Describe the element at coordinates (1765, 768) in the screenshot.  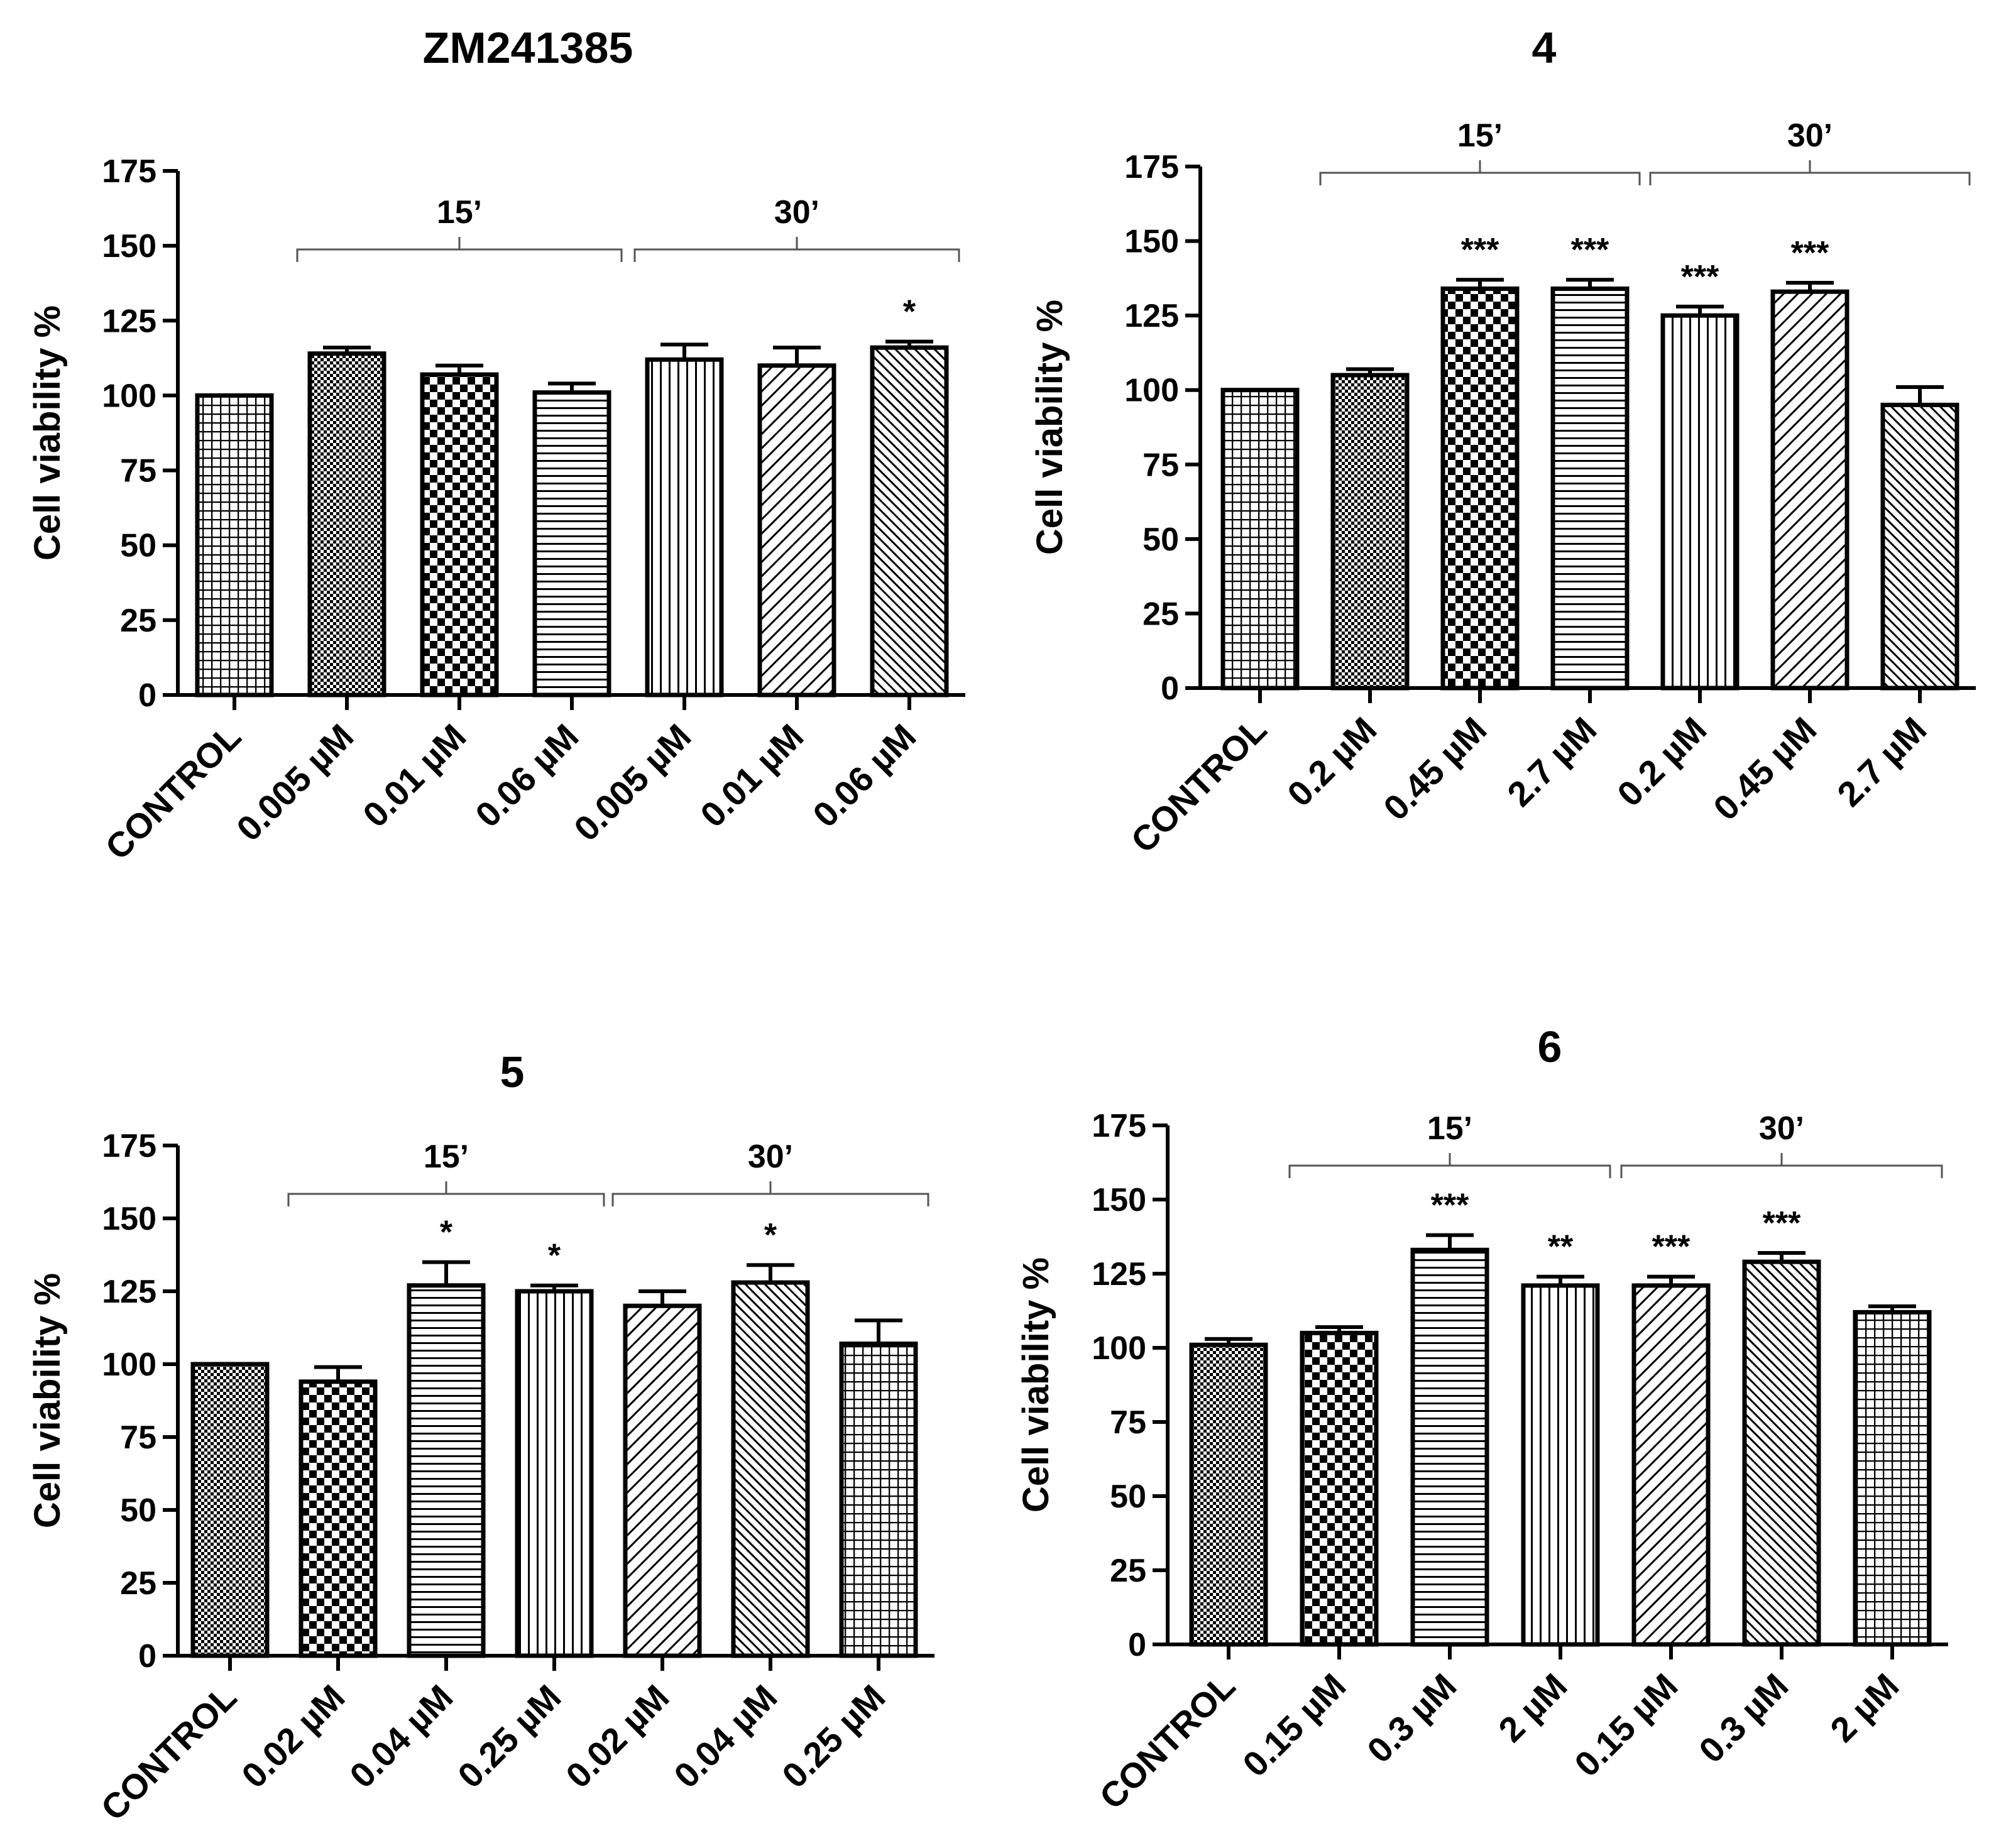
I see `x-category-label: 0.45 µM` at that location.